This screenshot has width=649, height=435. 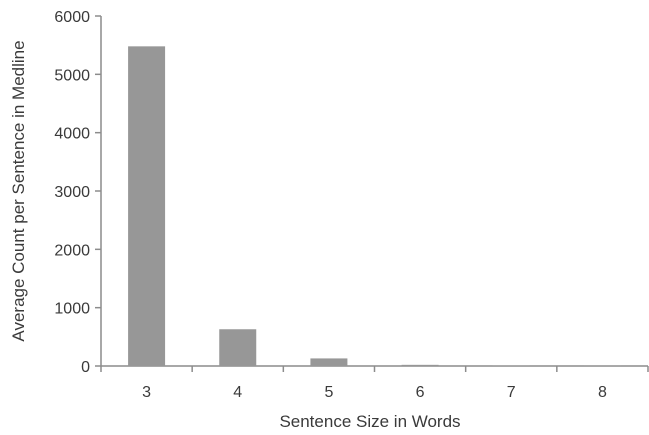 I want to click on x-tick-label: 6, so click(x=420, y=392).